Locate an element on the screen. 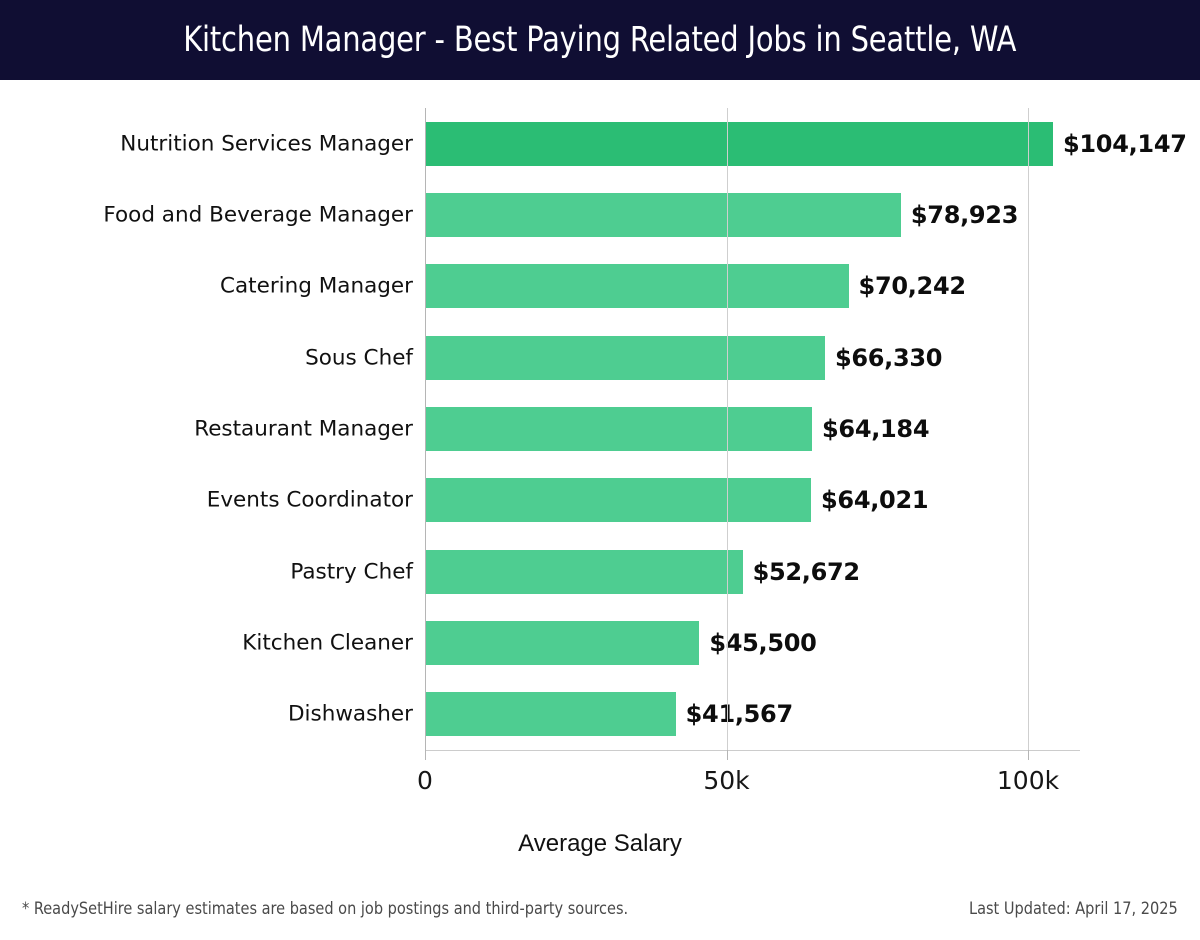 The width and height of the screenshot is (1200, 940). bar-row: Nutrition Services Manager $104,147 is located at coordinates (600, 143).